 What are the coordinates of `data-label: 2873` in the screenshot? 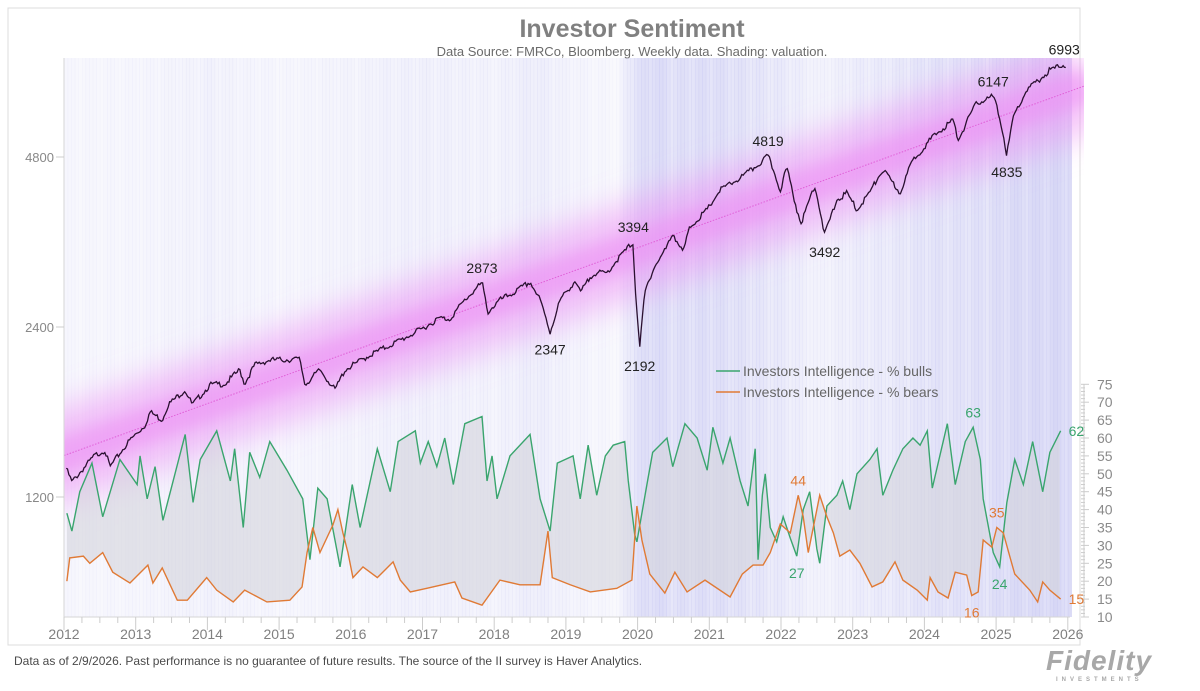 It's located at (481, 268).